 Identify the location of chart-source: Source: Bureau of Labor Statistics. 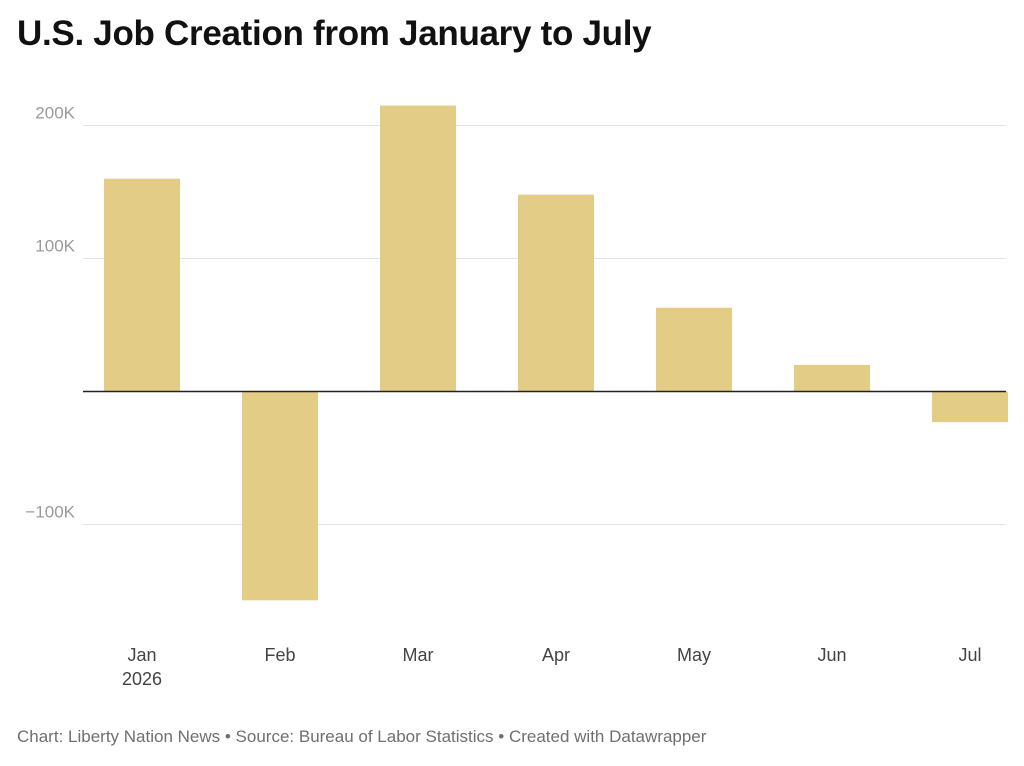
(364, 736).